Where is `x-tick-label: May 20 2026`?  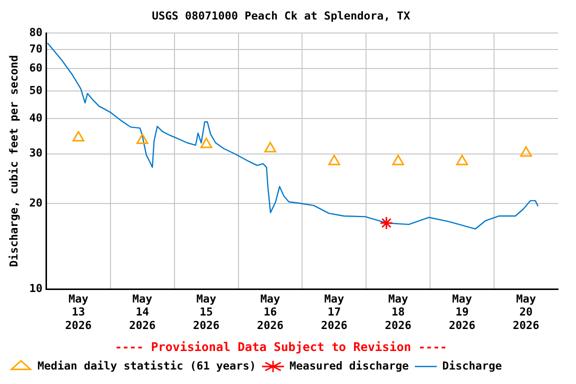
x-tick-label: May 20 2026 is located at coordinates (526, 312).